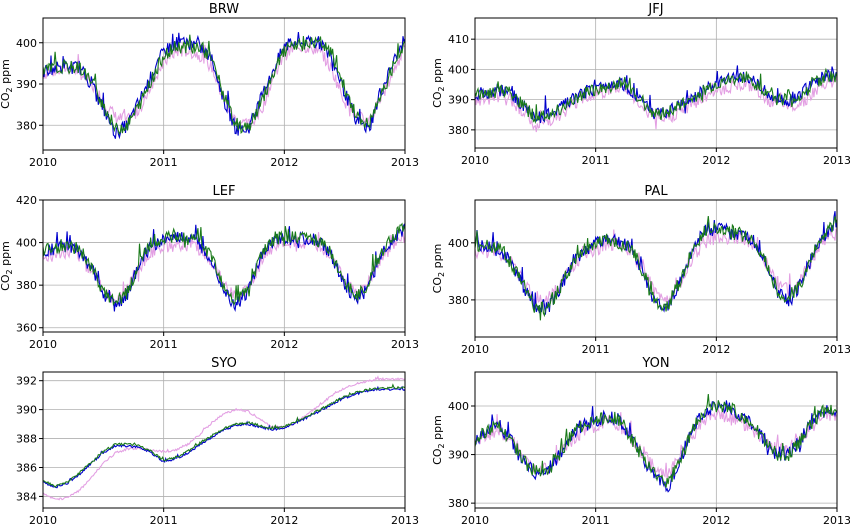 The height and width of the screenshot is (525, 850). I want to click on panel-title: LEF, so click(224, 191).